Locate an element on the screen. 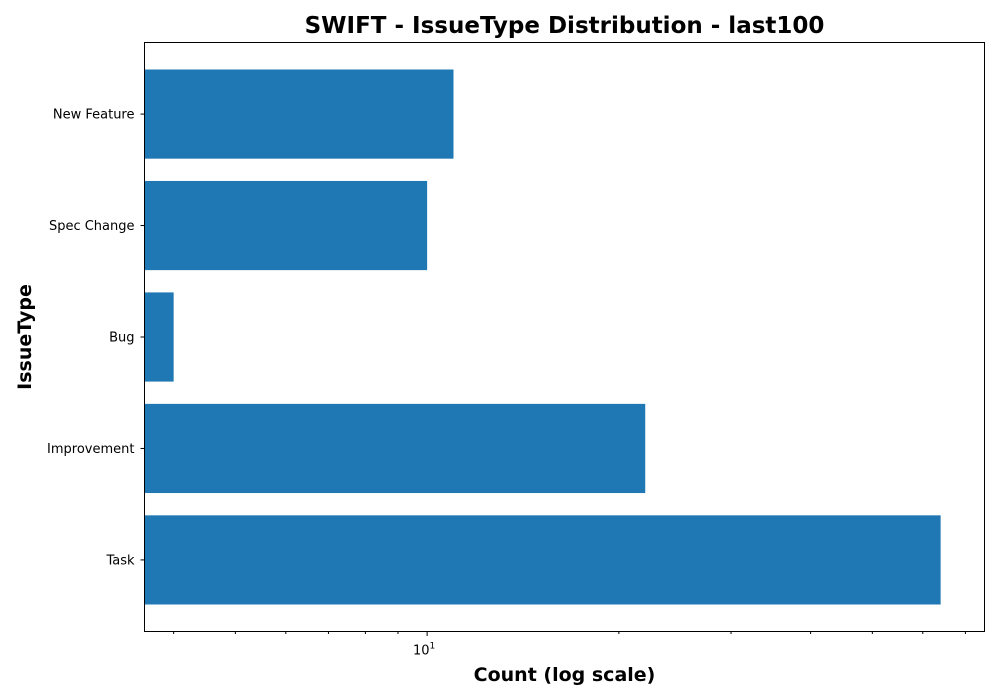  x-axis: 101 is located at coordinates (569, 645).